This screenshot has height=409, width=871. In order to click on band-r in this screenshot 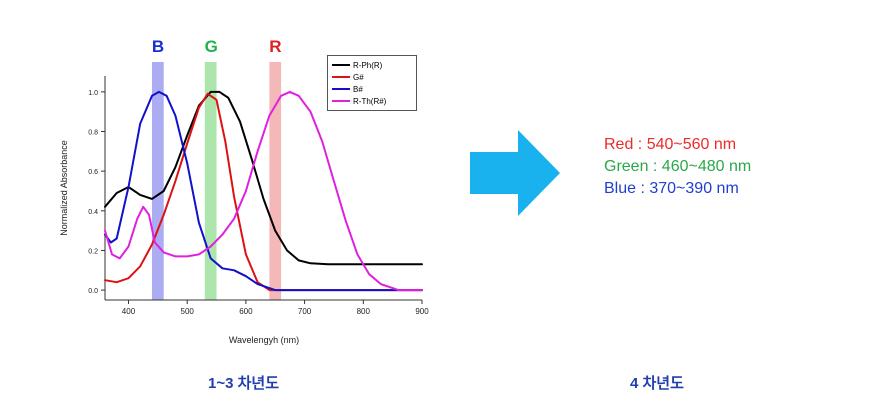, I will do `click(275, 181)`.